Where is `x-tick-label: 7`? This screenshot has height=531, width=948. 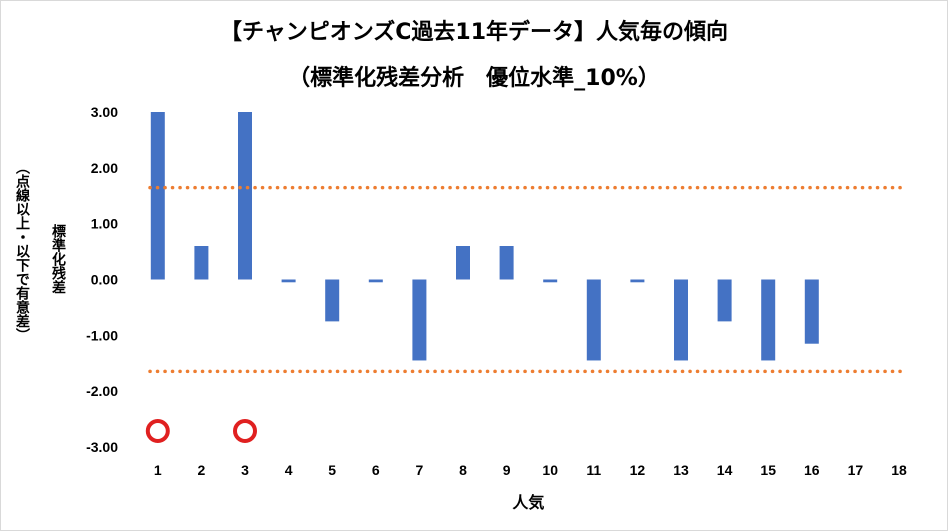 x-tick-label: 7 is located at coordinates (420, 470).